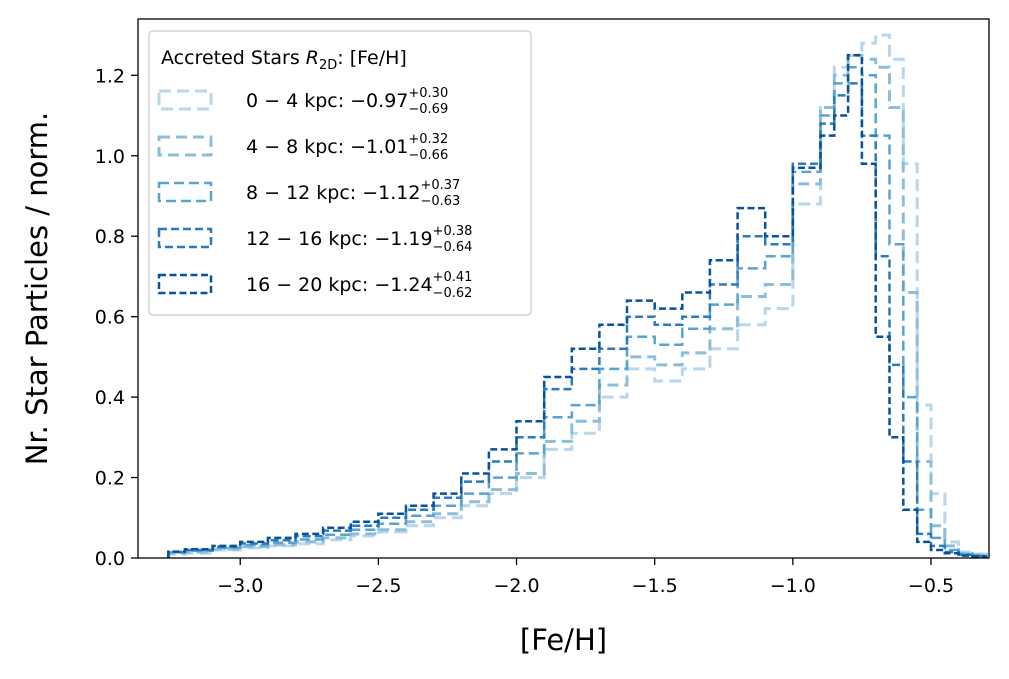 The image size is (1009, 679). I want to click on y-axis-label: Nr. Star Particles / norm., so click(37, 289).